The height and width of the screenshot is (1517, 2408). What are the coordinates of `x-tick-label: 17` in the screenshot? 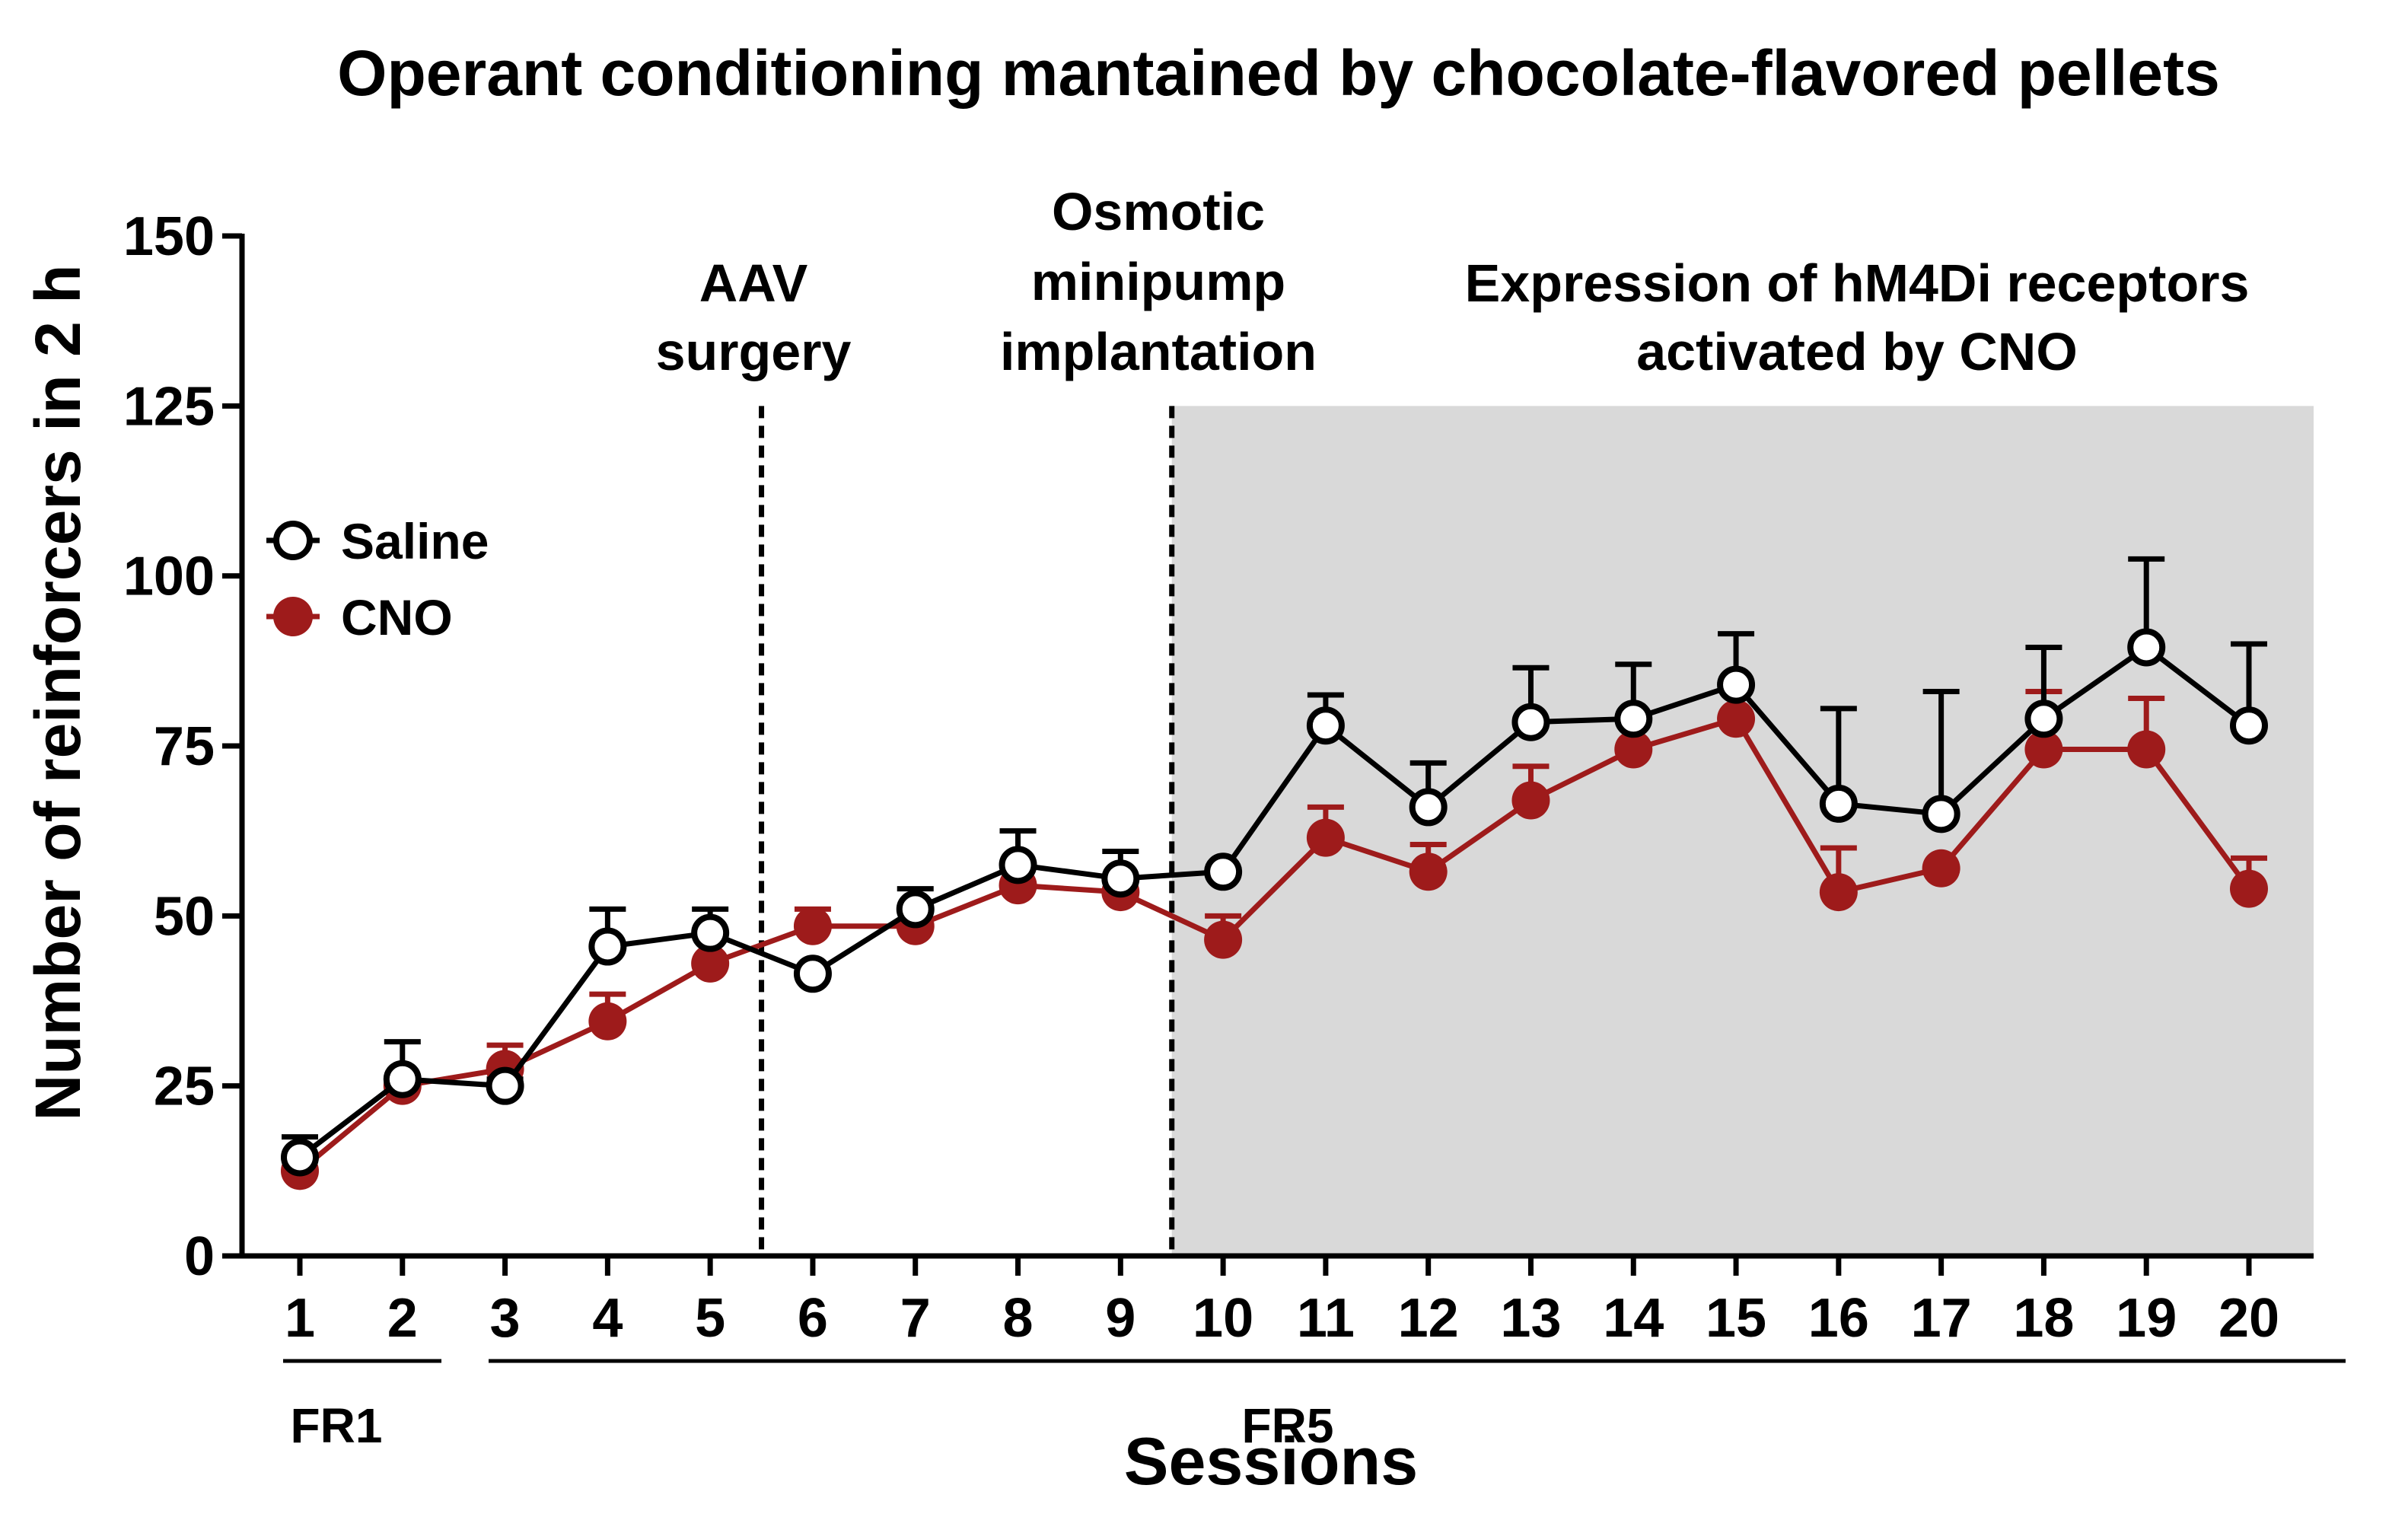 It's located at (1941, 1319).